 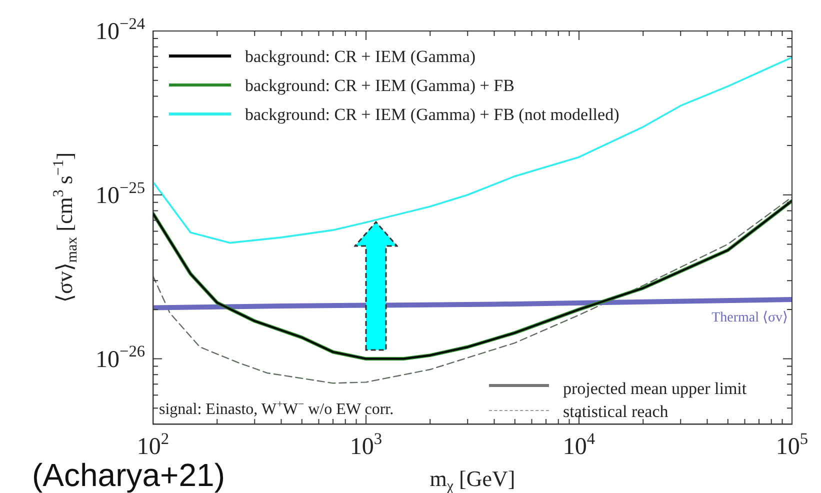 I want to click on annotation: statistical reach, so click(x=616, y=411).